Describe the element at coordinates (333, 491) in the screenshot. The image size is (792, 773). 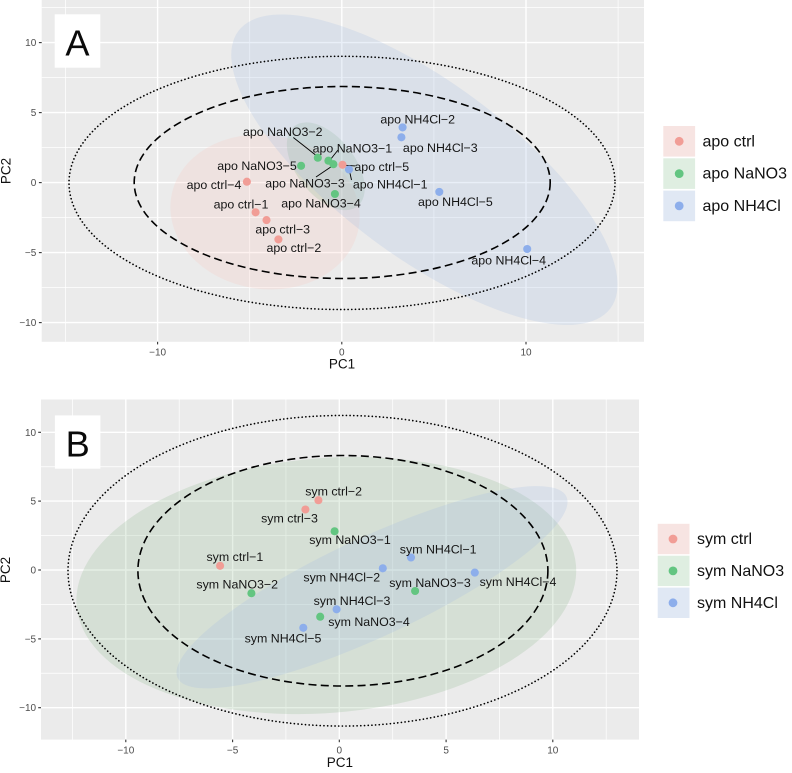
I see `svg-text: sym ctrl−2` at that location.